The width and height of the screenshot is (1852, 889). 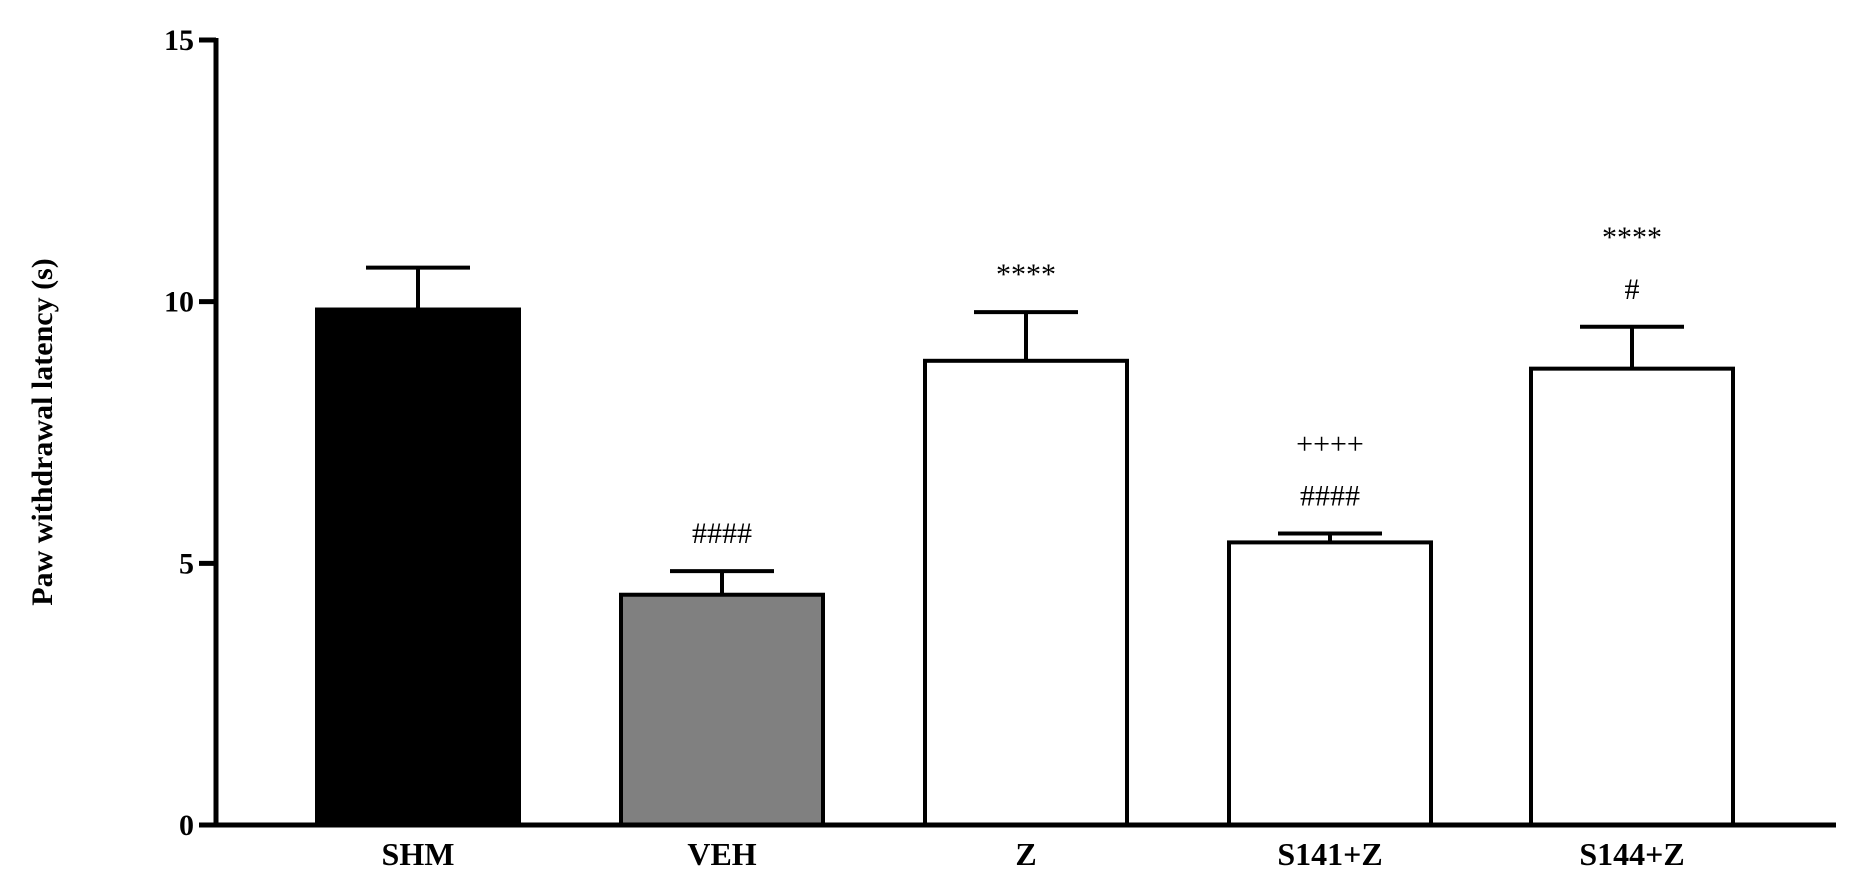 I want to click on bar-shm, so click(x=418, y=567).